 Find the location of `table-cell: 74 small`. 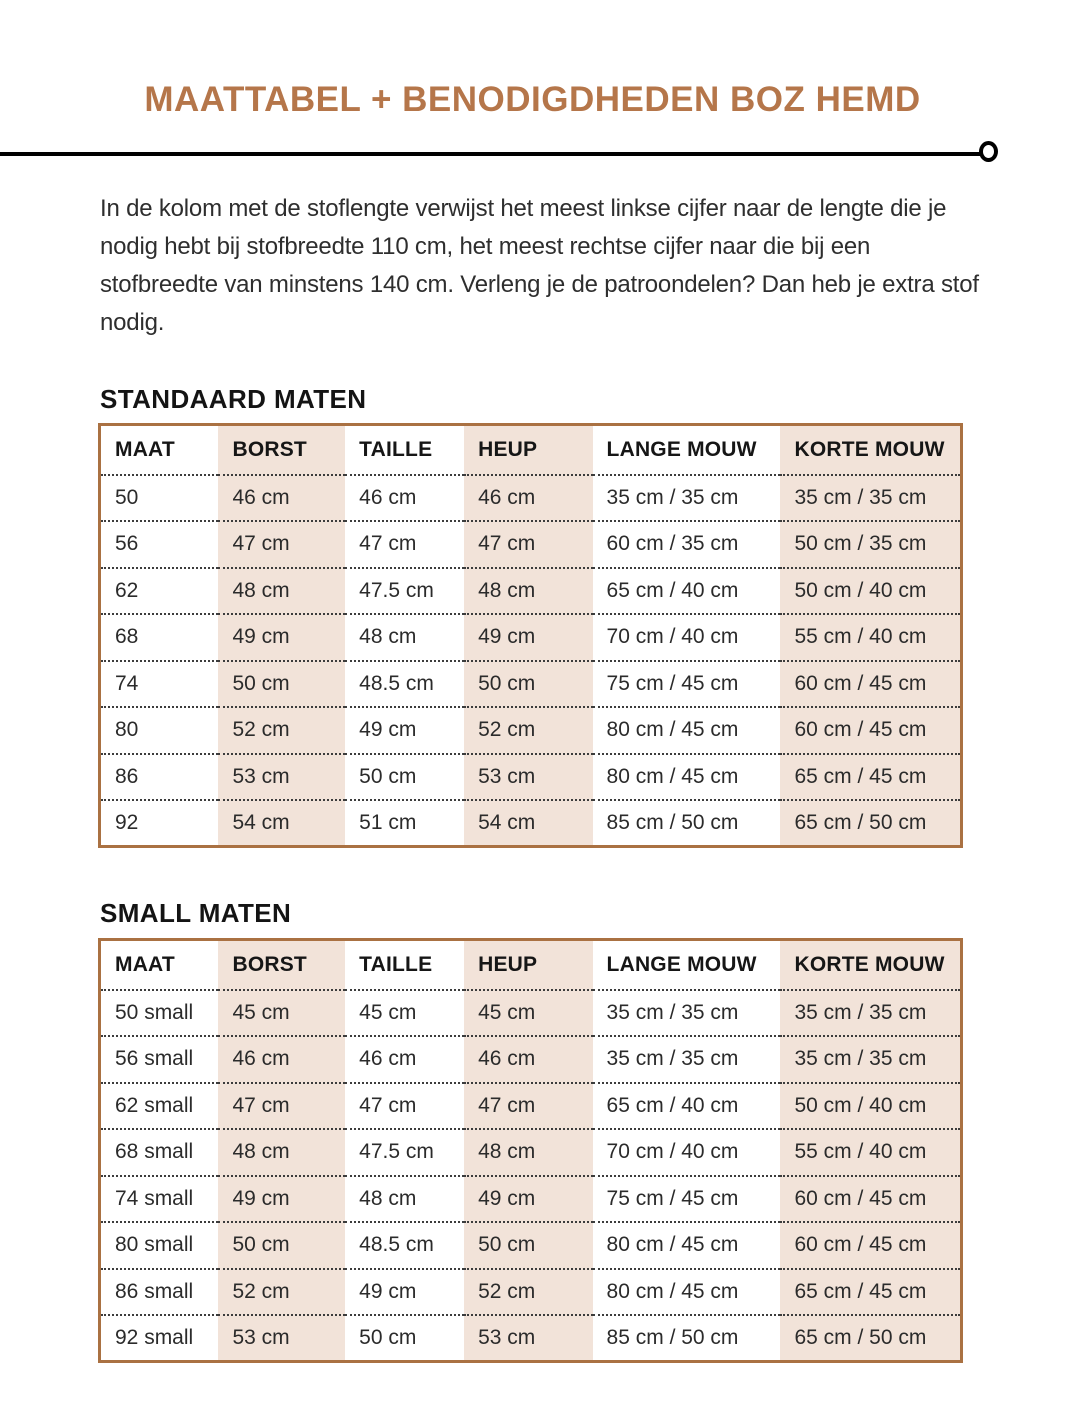

table-cell: 74 small is located at coordinates (159, 1198).